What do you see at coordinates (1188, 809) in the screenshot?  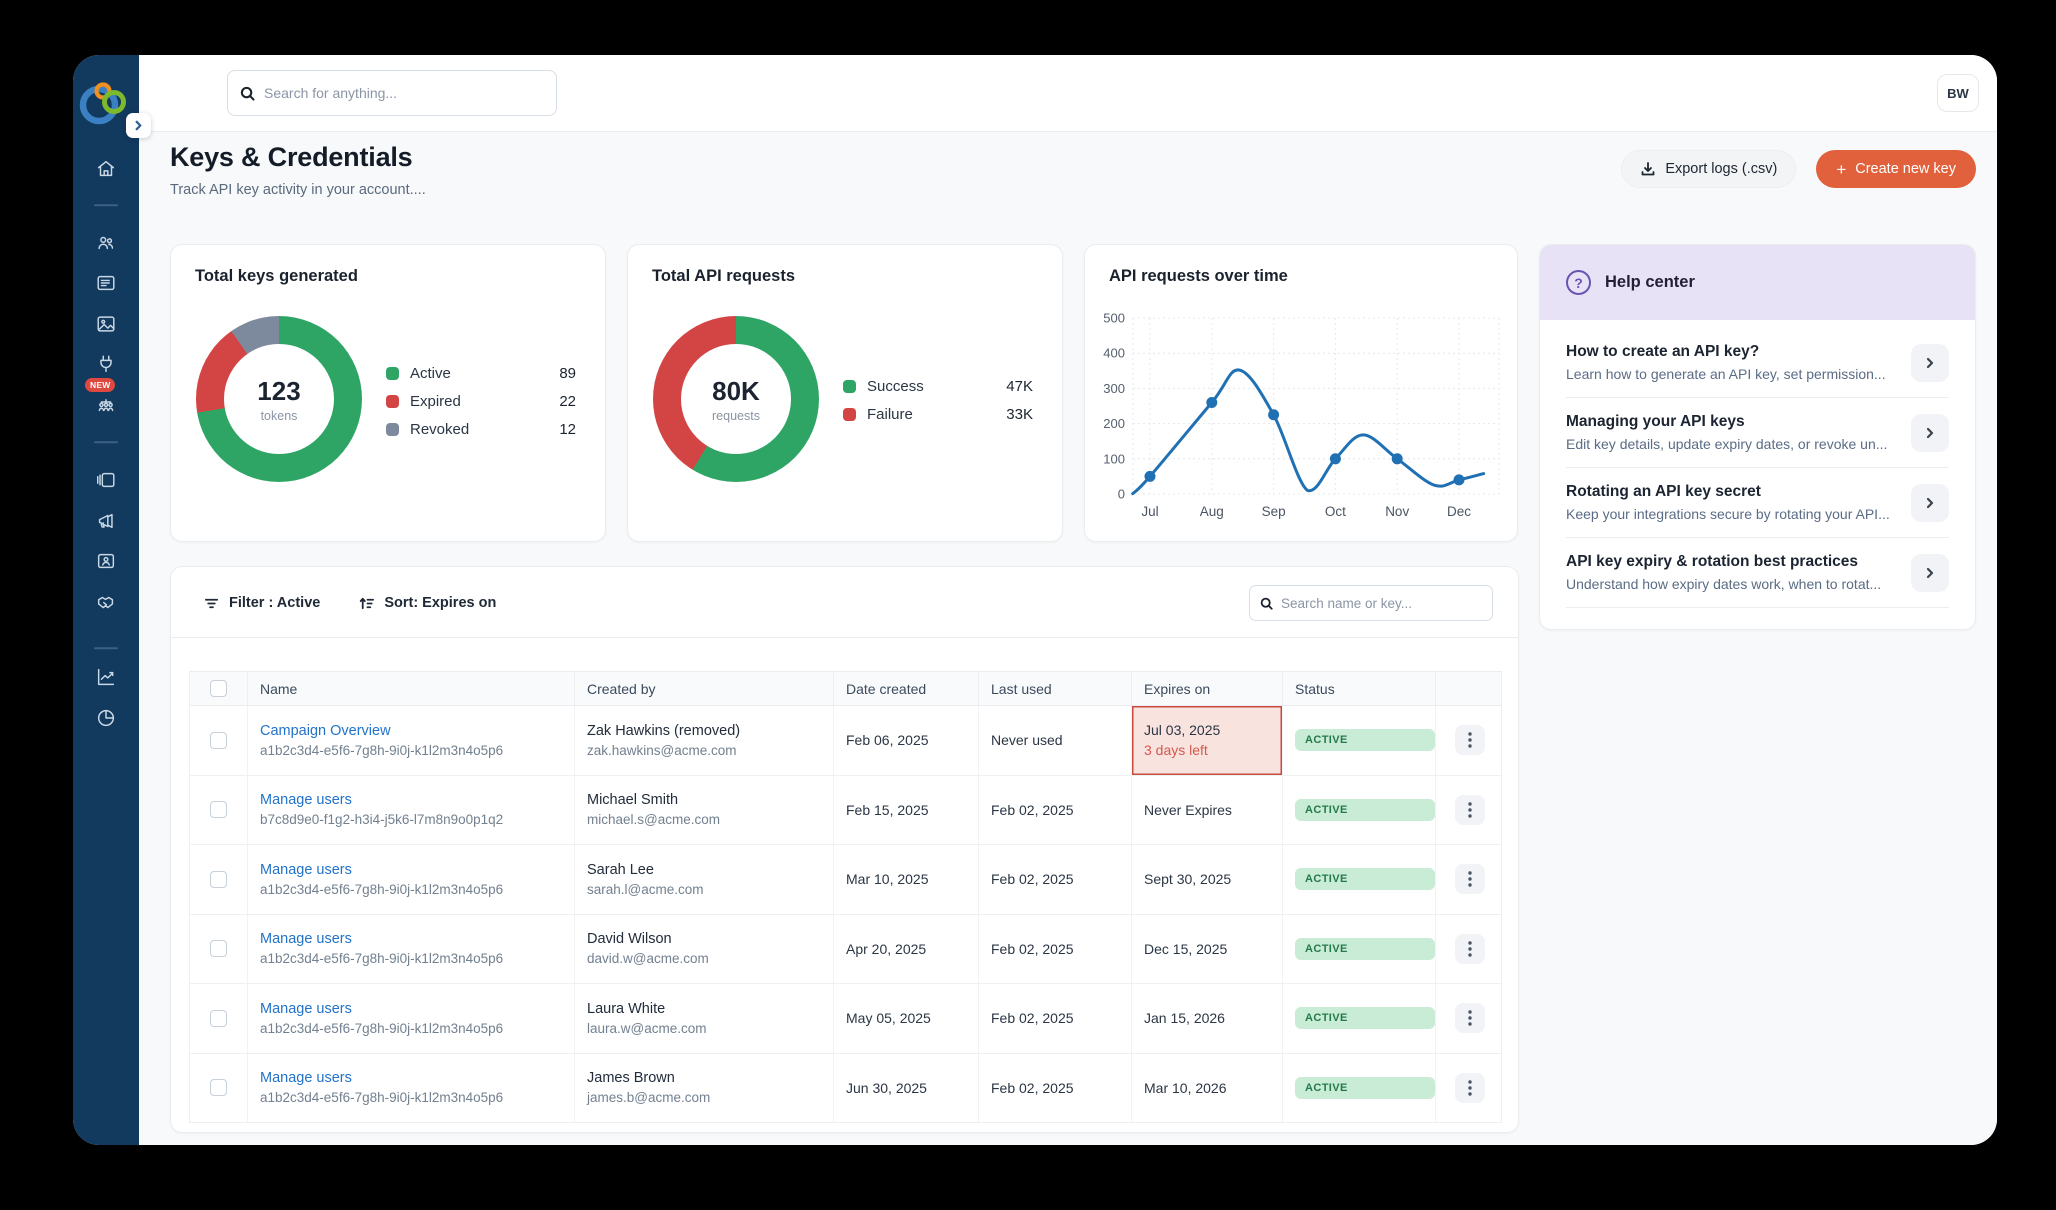 I see `expires-on-value: Never Expires` at bounding box center [1188, 809].